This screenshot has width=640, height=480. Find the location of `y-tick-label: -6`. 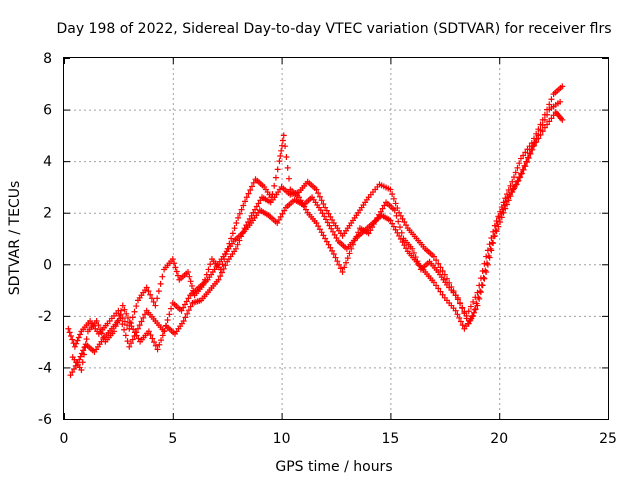

y-tick-label: -6 is located at coordinates (45, 420).